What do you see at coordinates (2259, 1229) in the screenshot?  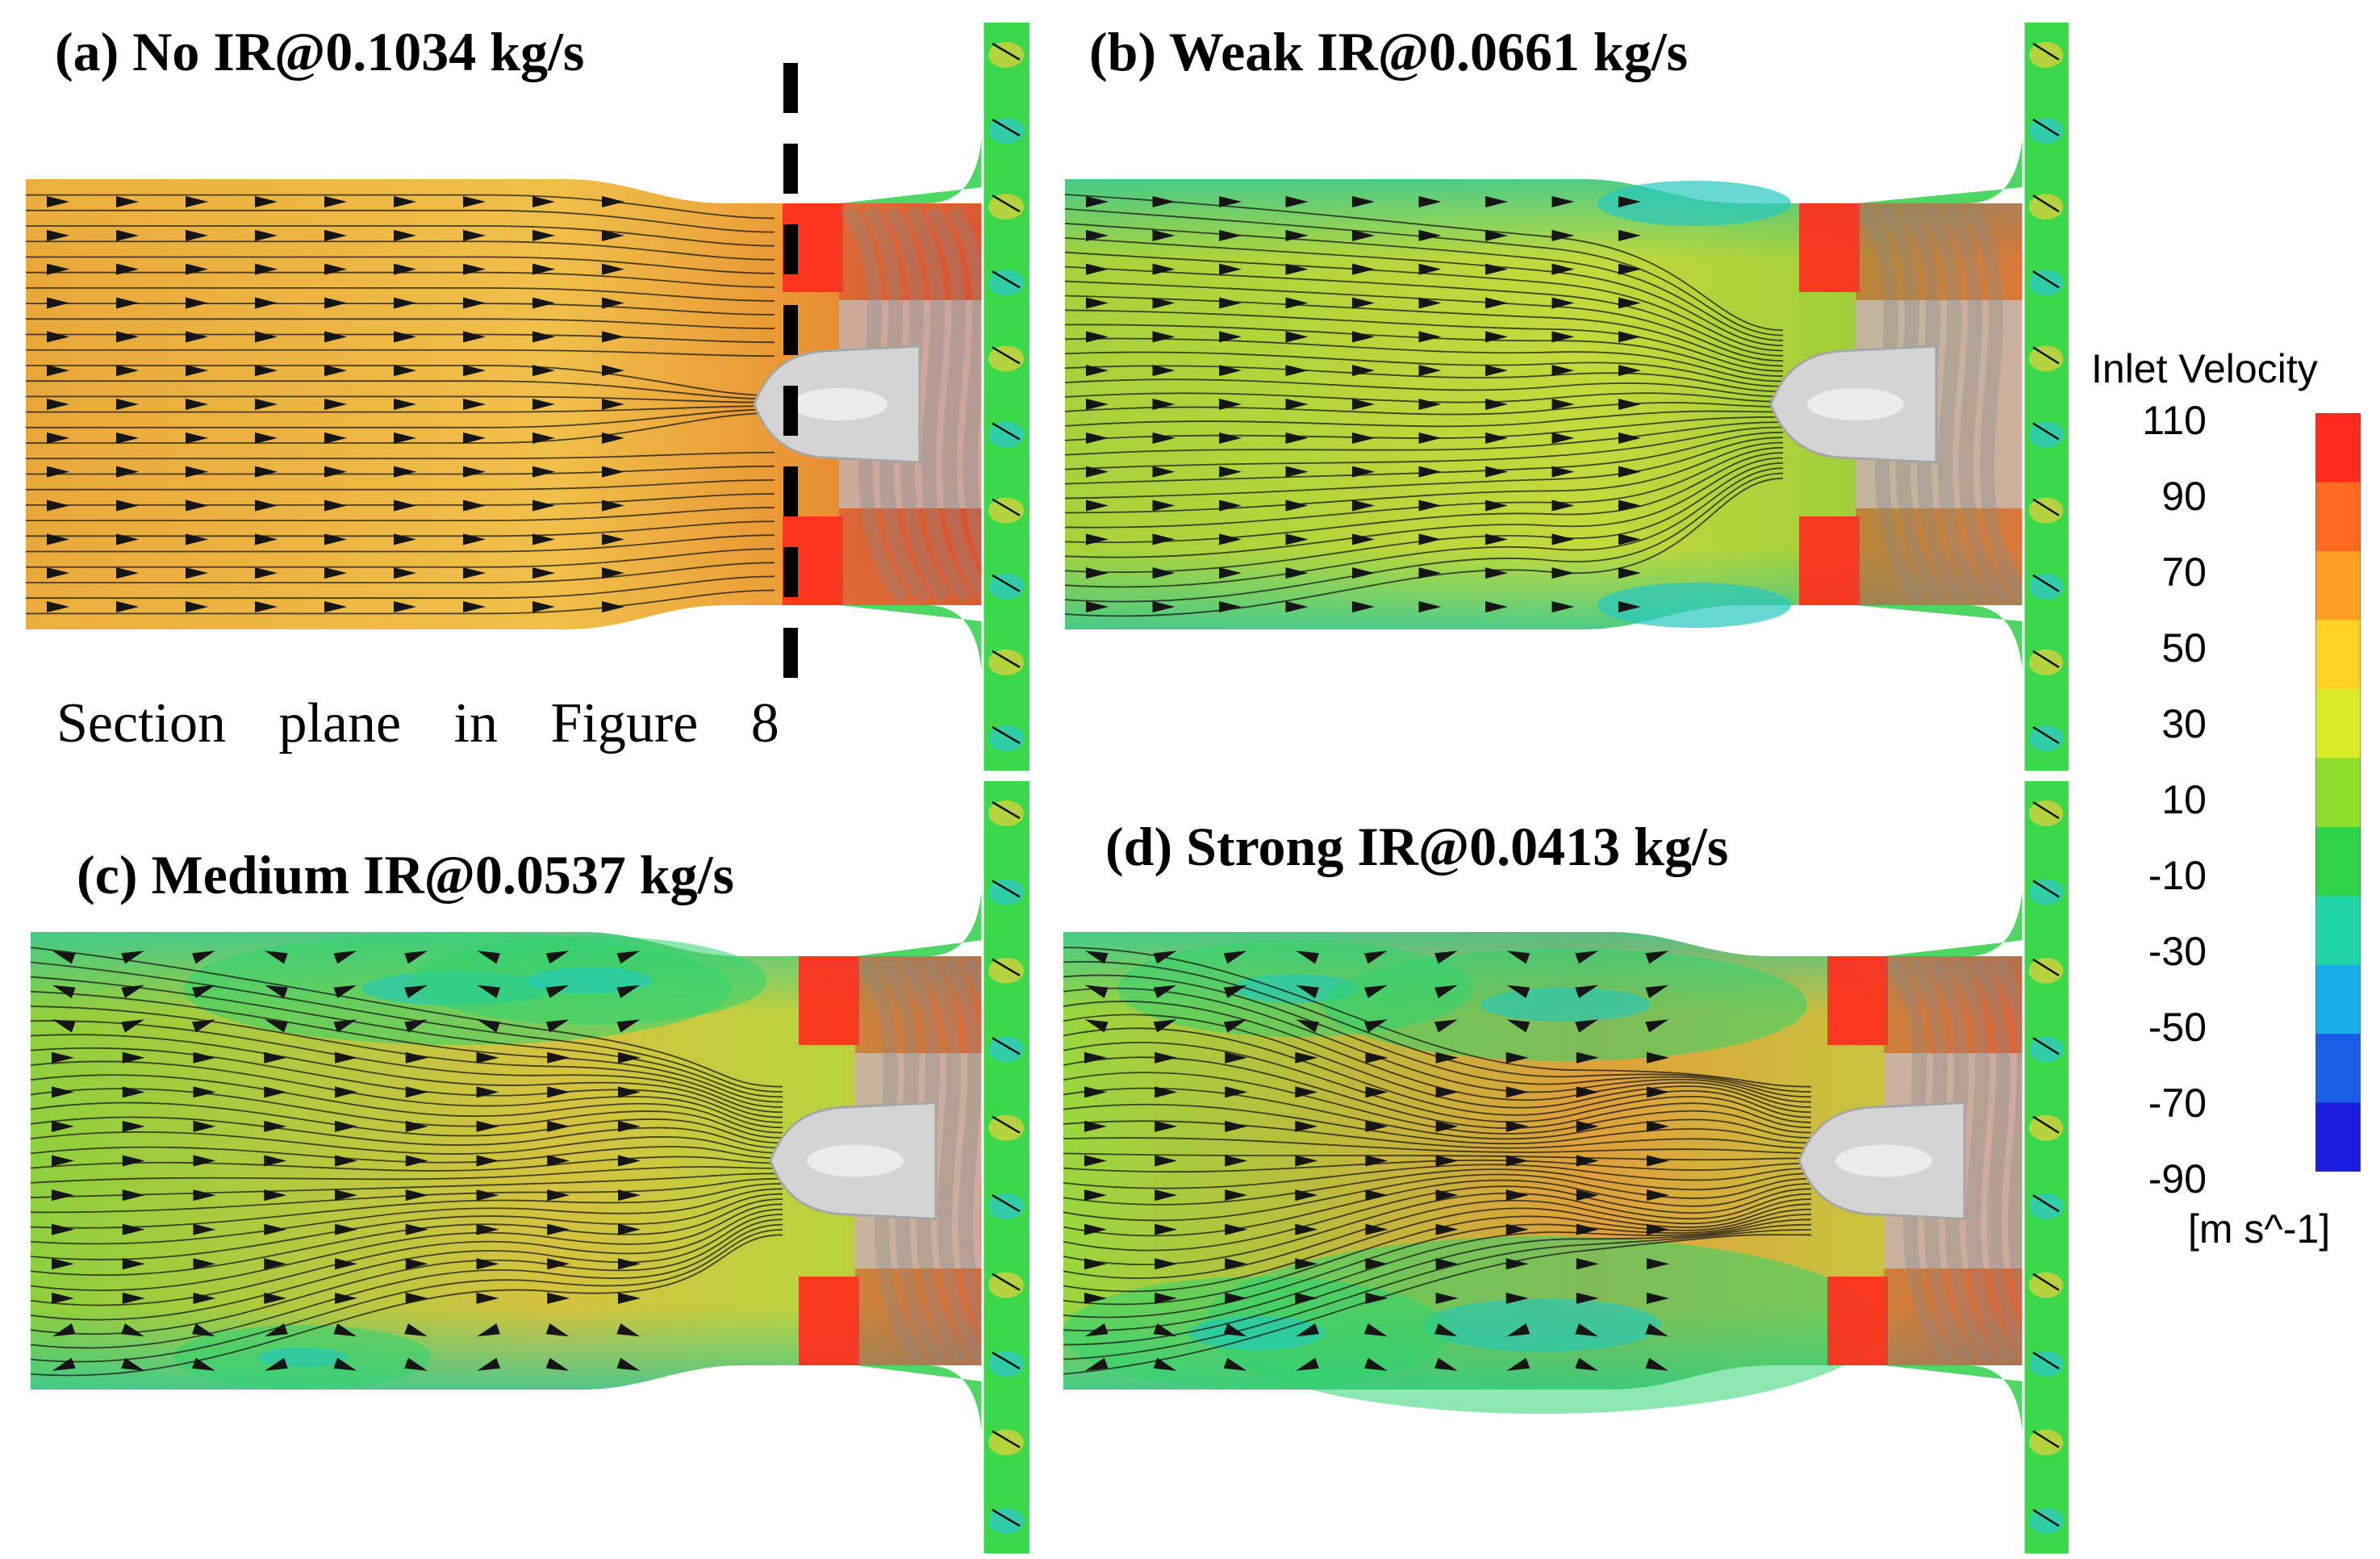 I see `legend-unit: [m s^-1]` at bounding box center [2259, 1229].